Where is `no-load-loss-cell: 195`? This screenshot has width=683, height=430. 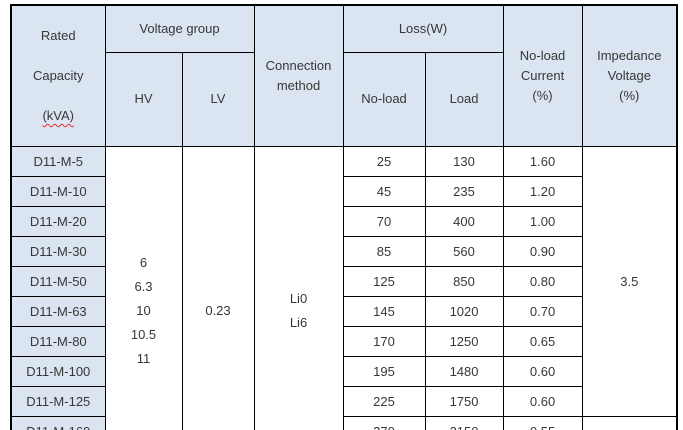 no-load-loss-cell: 195 is located at coordinates (384, 371).